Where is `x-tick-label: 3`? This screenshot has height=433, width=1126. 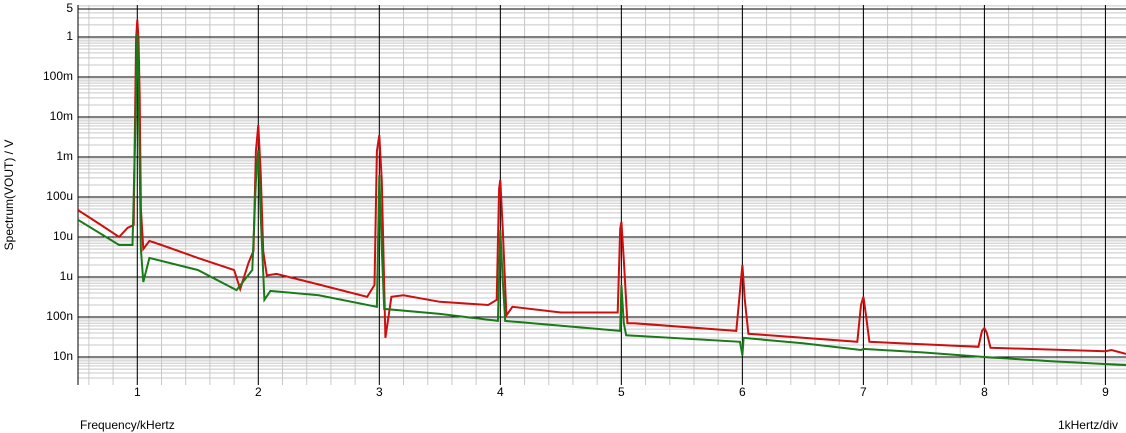
x-tick-label: 3 is located at coordinates (379, 392).